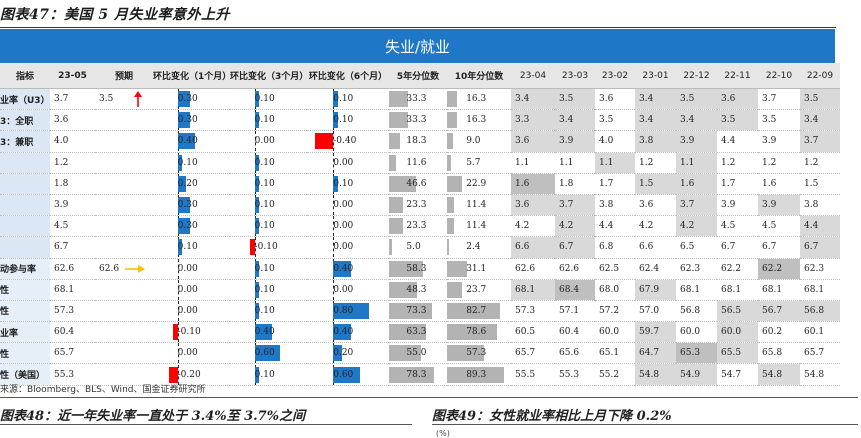 The height and width of the screenshot is (438, 861). I want to click on cell-value: 3.9, so click(769, 205).